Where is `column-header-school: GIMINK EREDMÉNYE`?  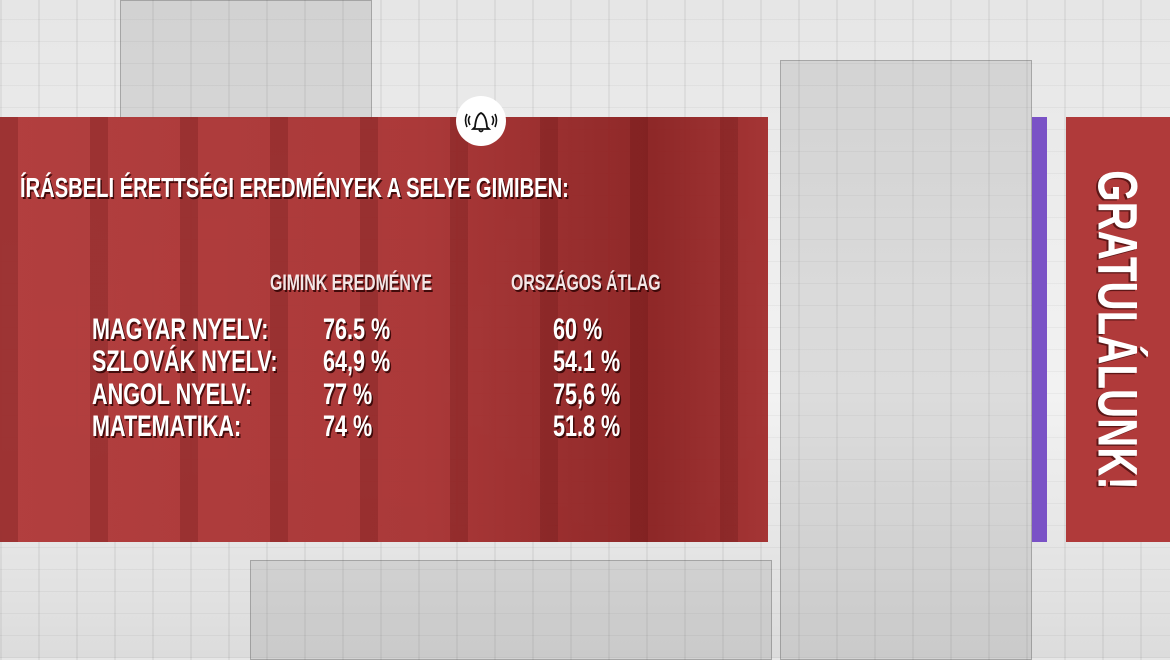
column-header-school: GIMINK EREDMÉNYE is located at coordinates (382, 283).